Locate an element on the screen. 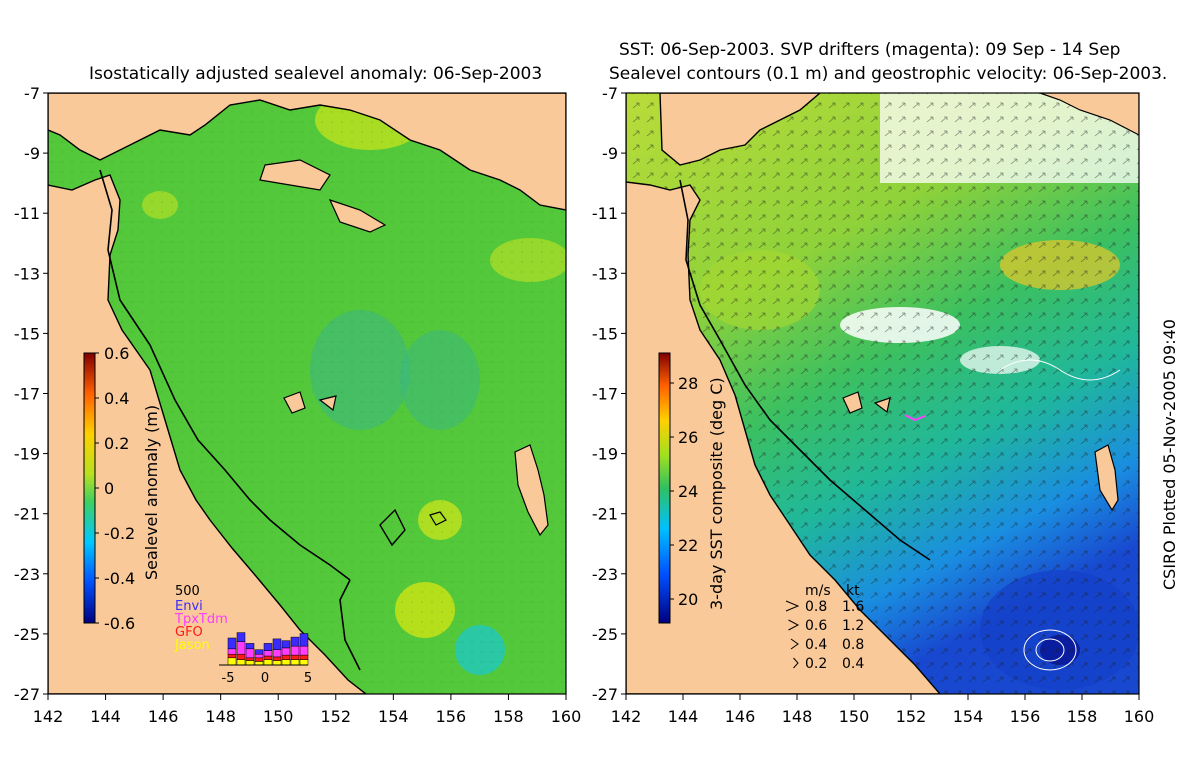 The width and height of the screenshot is (1200, 780). land-new-guinea-left is located at coordinates (307, 152).